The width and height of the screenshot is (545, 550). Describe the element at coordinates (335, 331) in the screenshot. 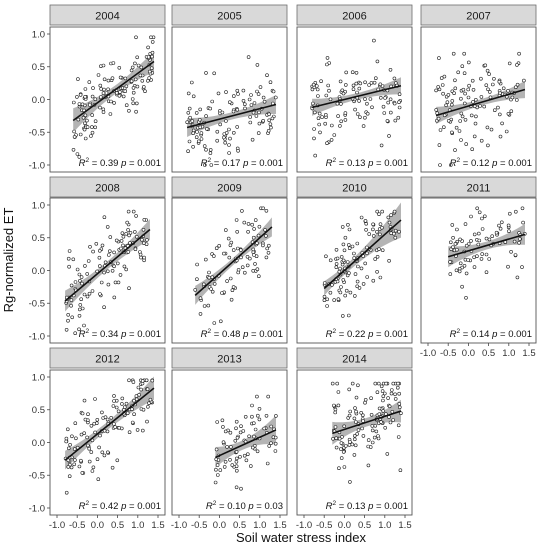

I see `r2-superscript: 2` at that location.